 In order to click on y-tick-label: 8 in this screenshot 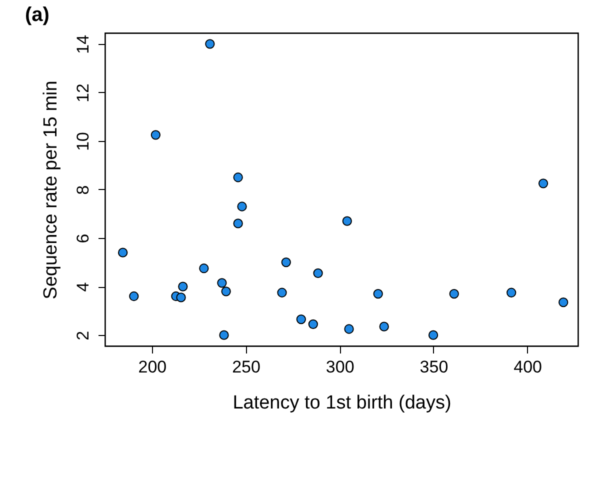, I will do `click(83, 190)`.